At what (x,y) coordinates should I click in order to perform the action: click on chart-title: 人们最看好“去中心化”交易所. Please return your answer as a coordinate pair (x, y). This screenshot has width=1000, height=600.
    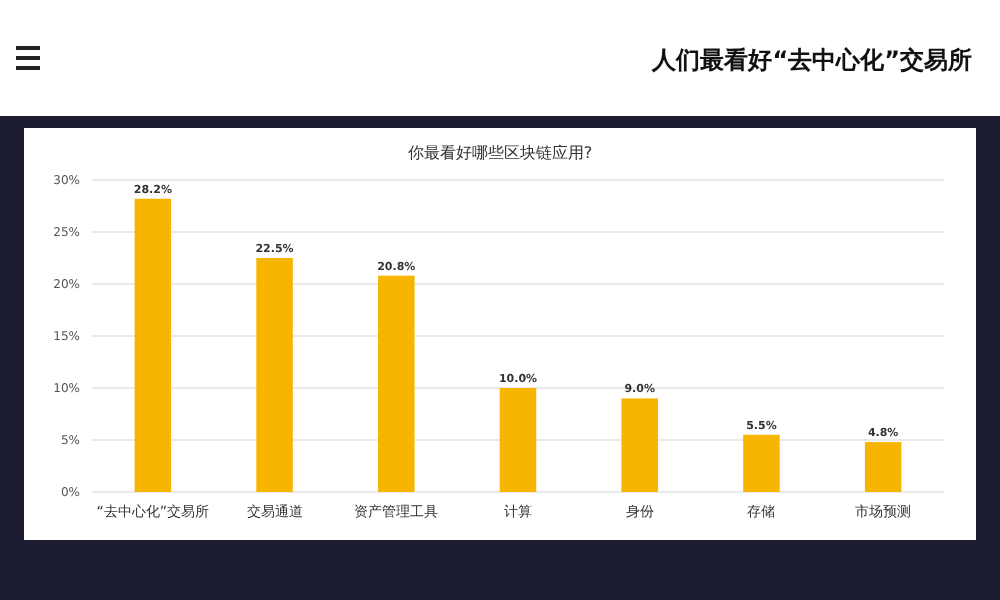
    Looking at the image, I should click on (811, 60).